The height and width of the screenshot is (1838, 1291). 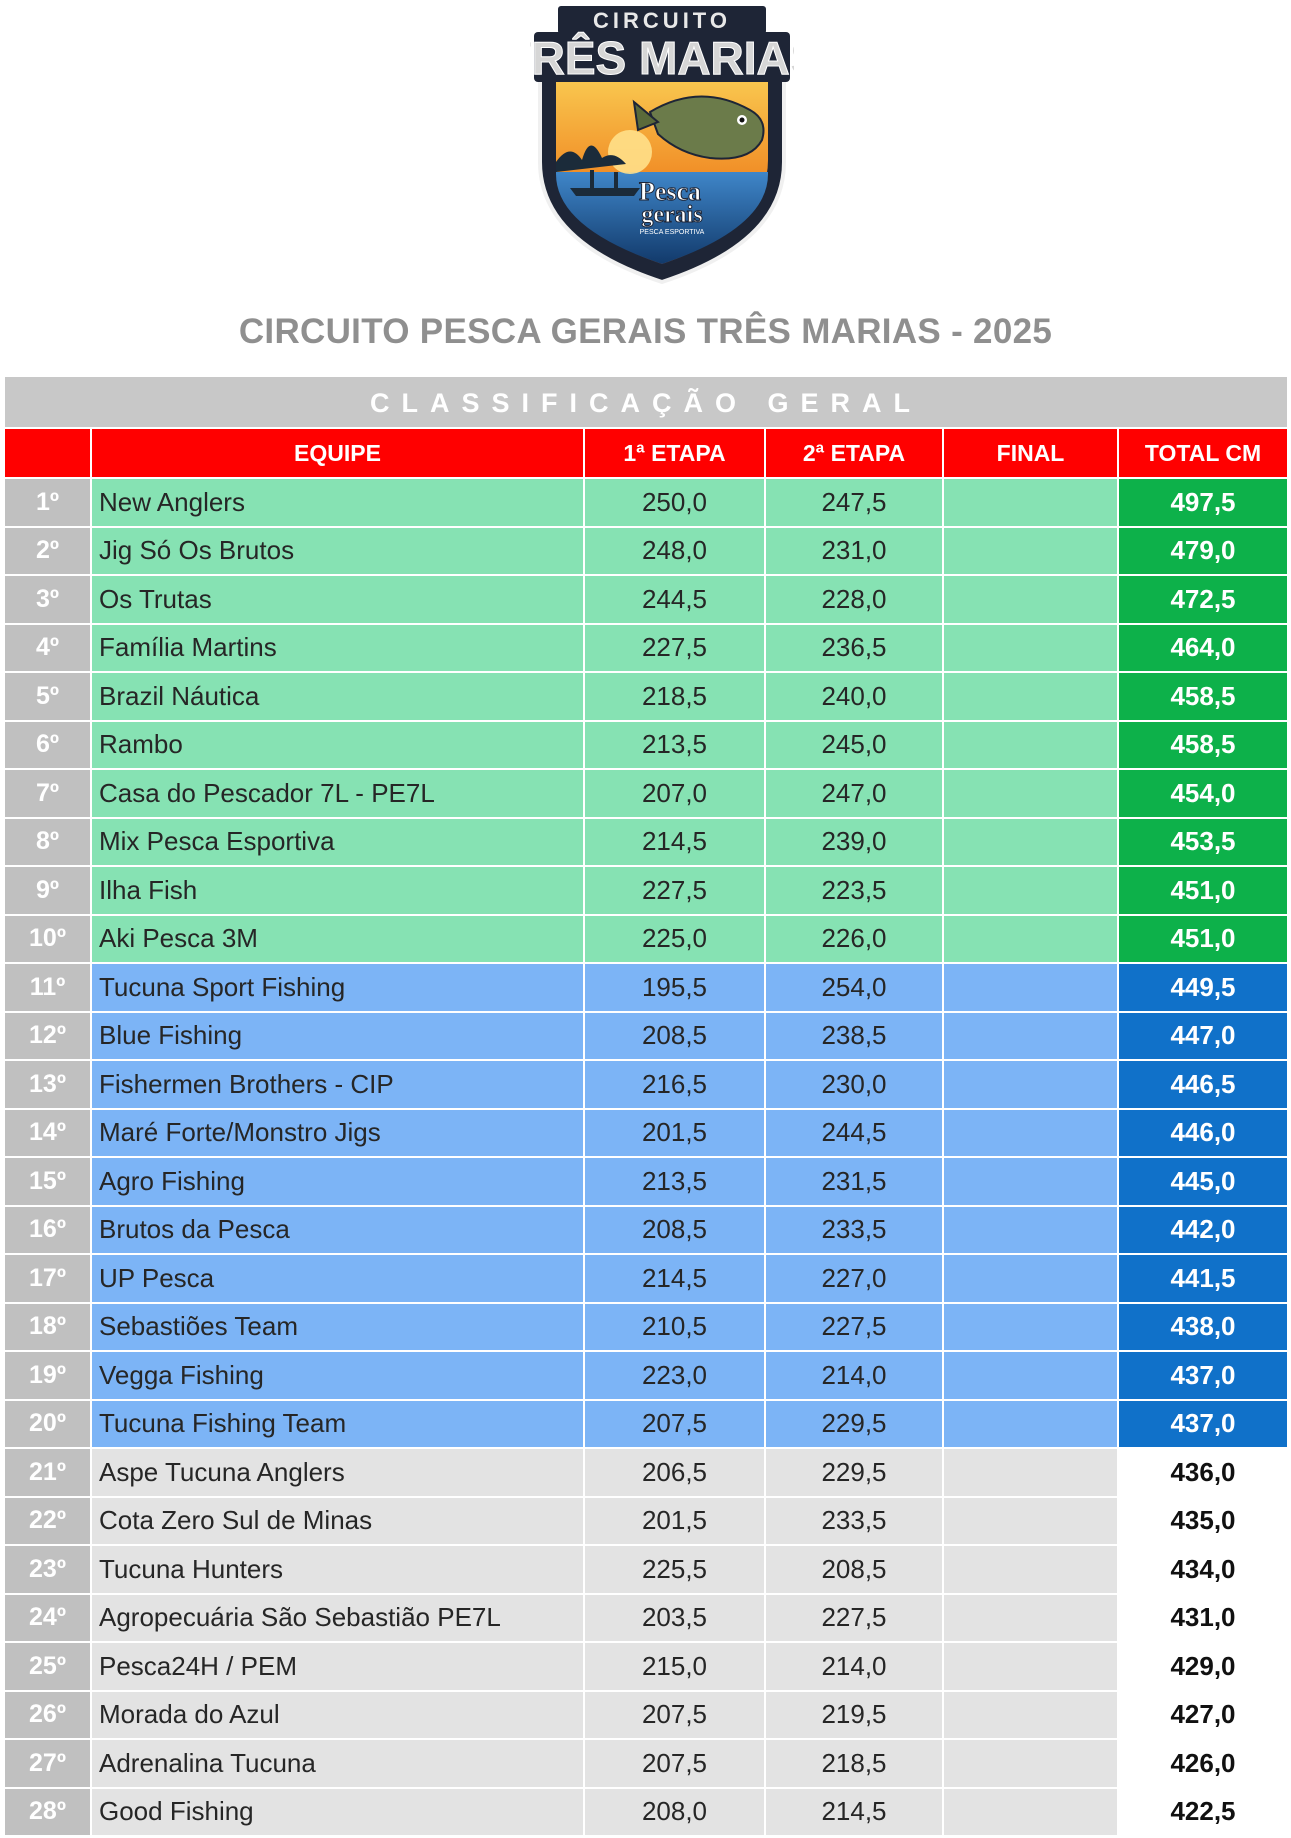 What do you see at coordinates (675, 1666) in the screenshot?
I see `stage1-cell: 215,0` at bounding box center [675, 1666].